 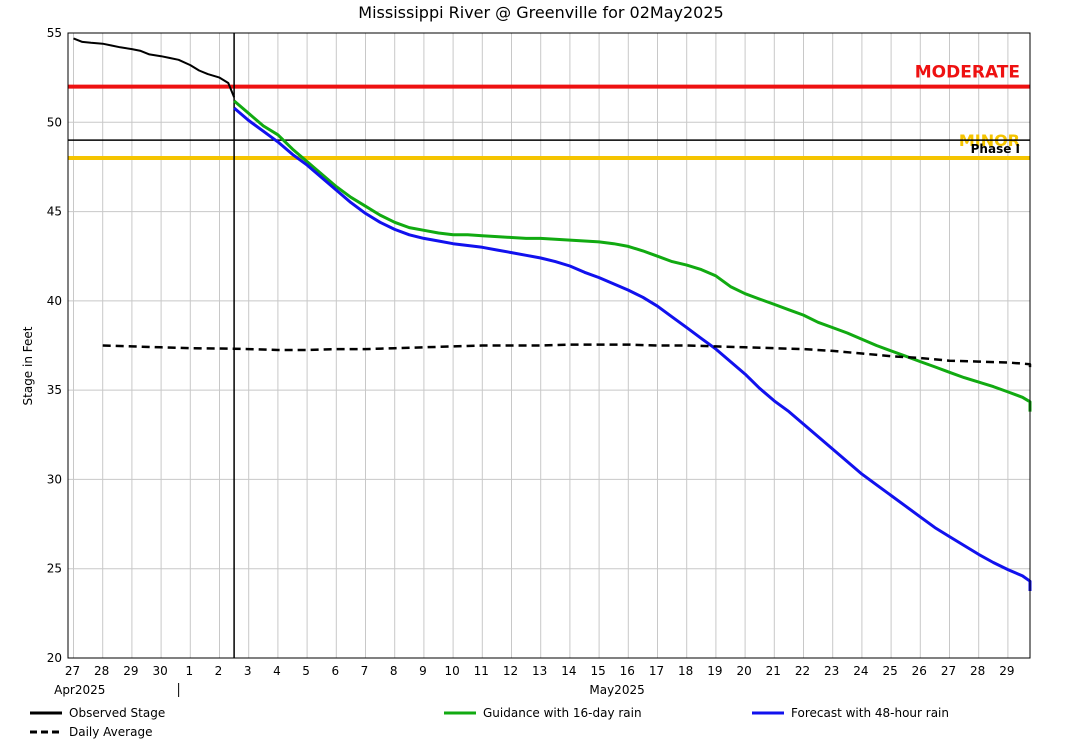 I want to click on x-tick-label: 16, so click(x=627, y=671).